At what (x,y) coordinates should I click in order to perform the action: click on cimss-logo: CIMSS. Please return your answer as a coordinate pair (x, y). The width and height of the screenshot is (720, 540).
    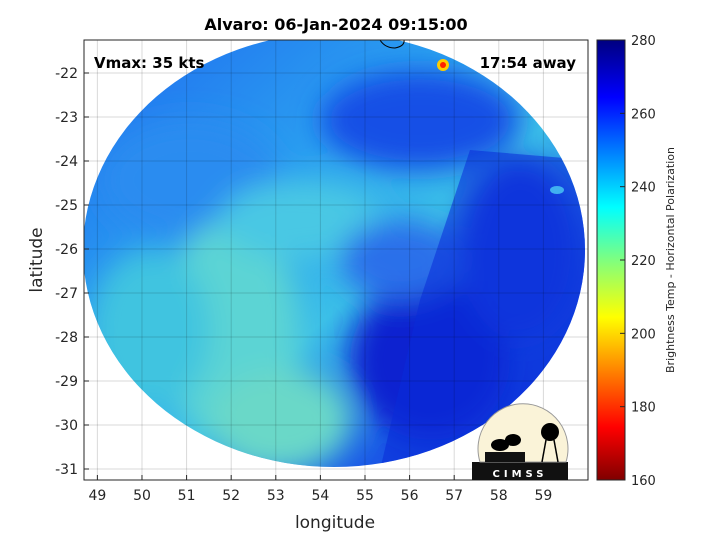
    Looking at the image, I should click on (520, 441).